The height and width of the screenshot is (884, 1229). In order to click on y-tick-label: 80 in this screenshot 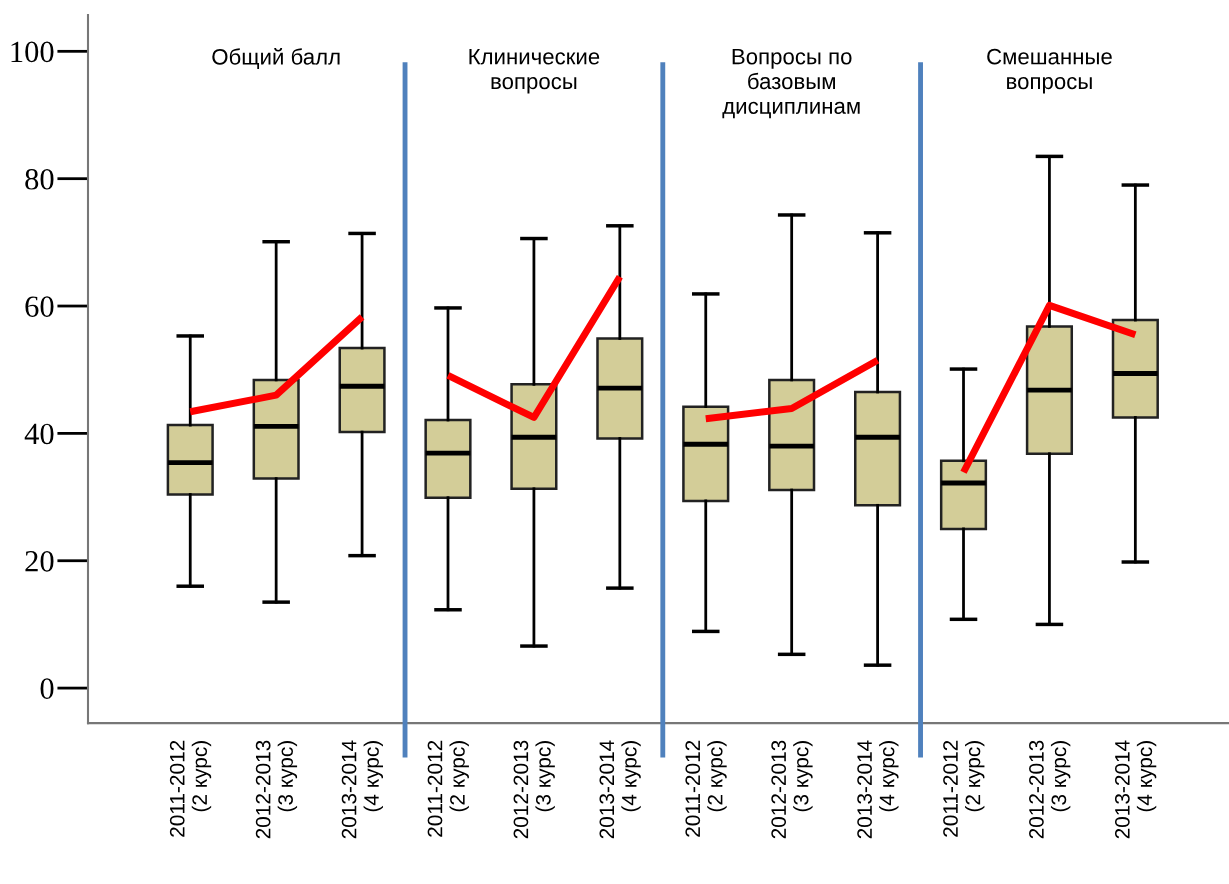, I will do `click(39, 179)`.